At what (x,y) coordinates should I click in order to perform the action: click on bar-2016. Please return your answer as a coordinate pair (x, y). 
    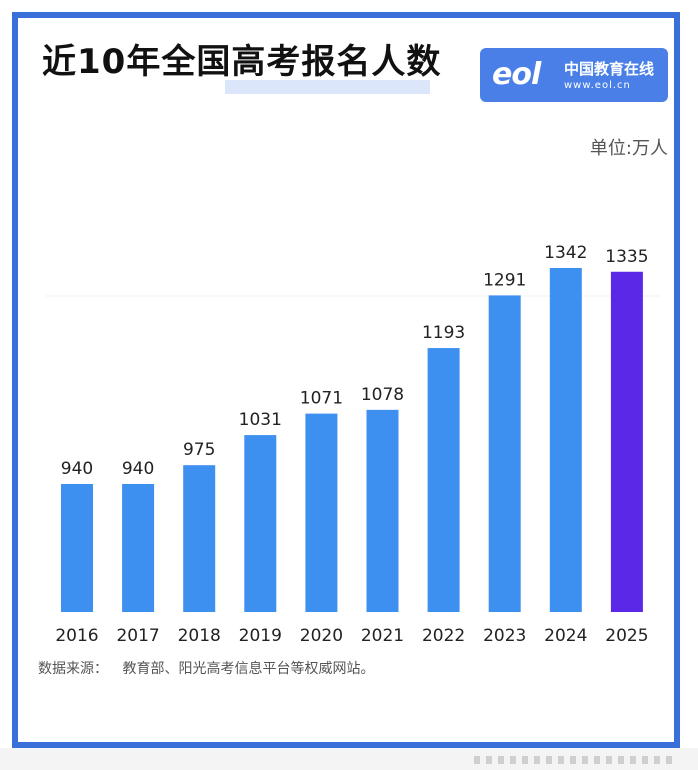
    Looking at the image, I should click on (77, 548).